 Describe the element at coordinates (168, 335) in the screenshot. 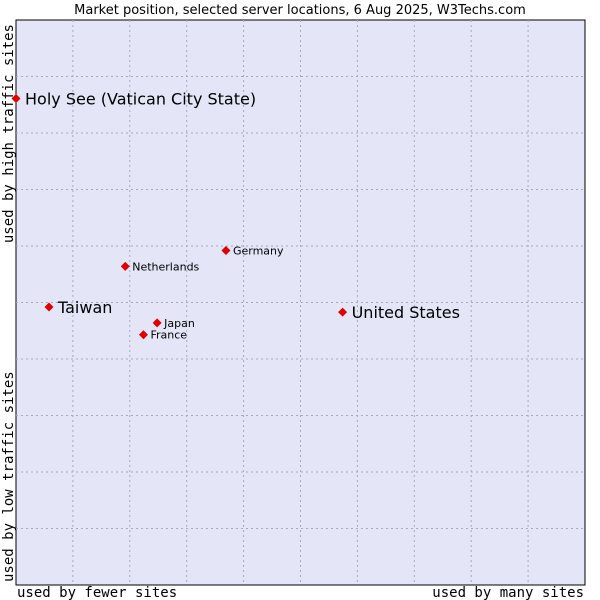

I see `point-label-france: France` at that location.